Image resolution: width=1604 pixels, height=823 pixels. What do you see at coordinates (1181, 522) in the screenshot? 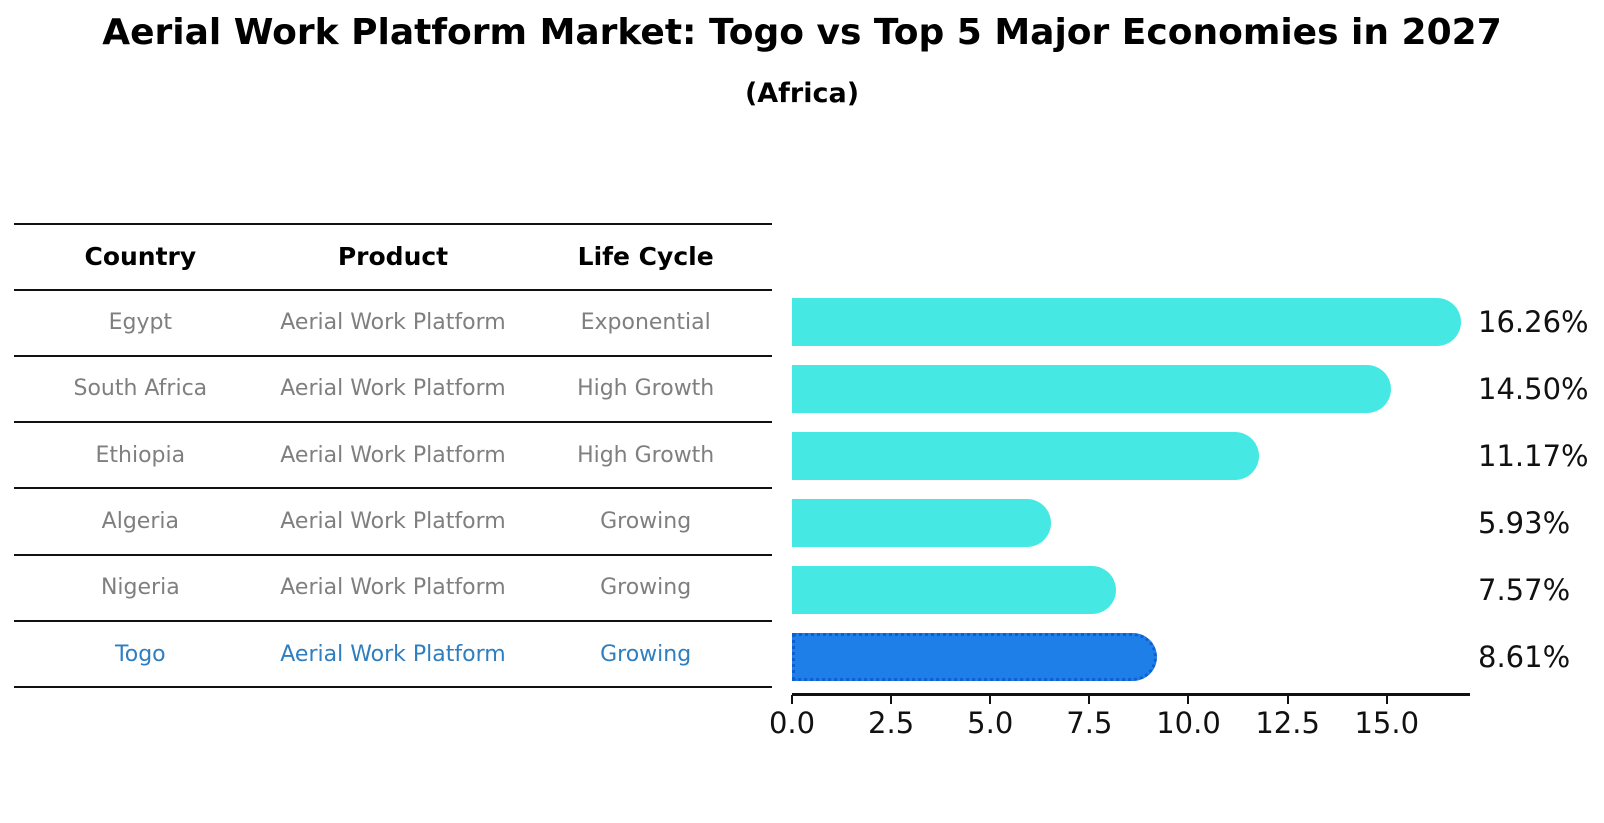
I see `chart-row-algeria: 5.93%` at bounding box center [1181, 522].